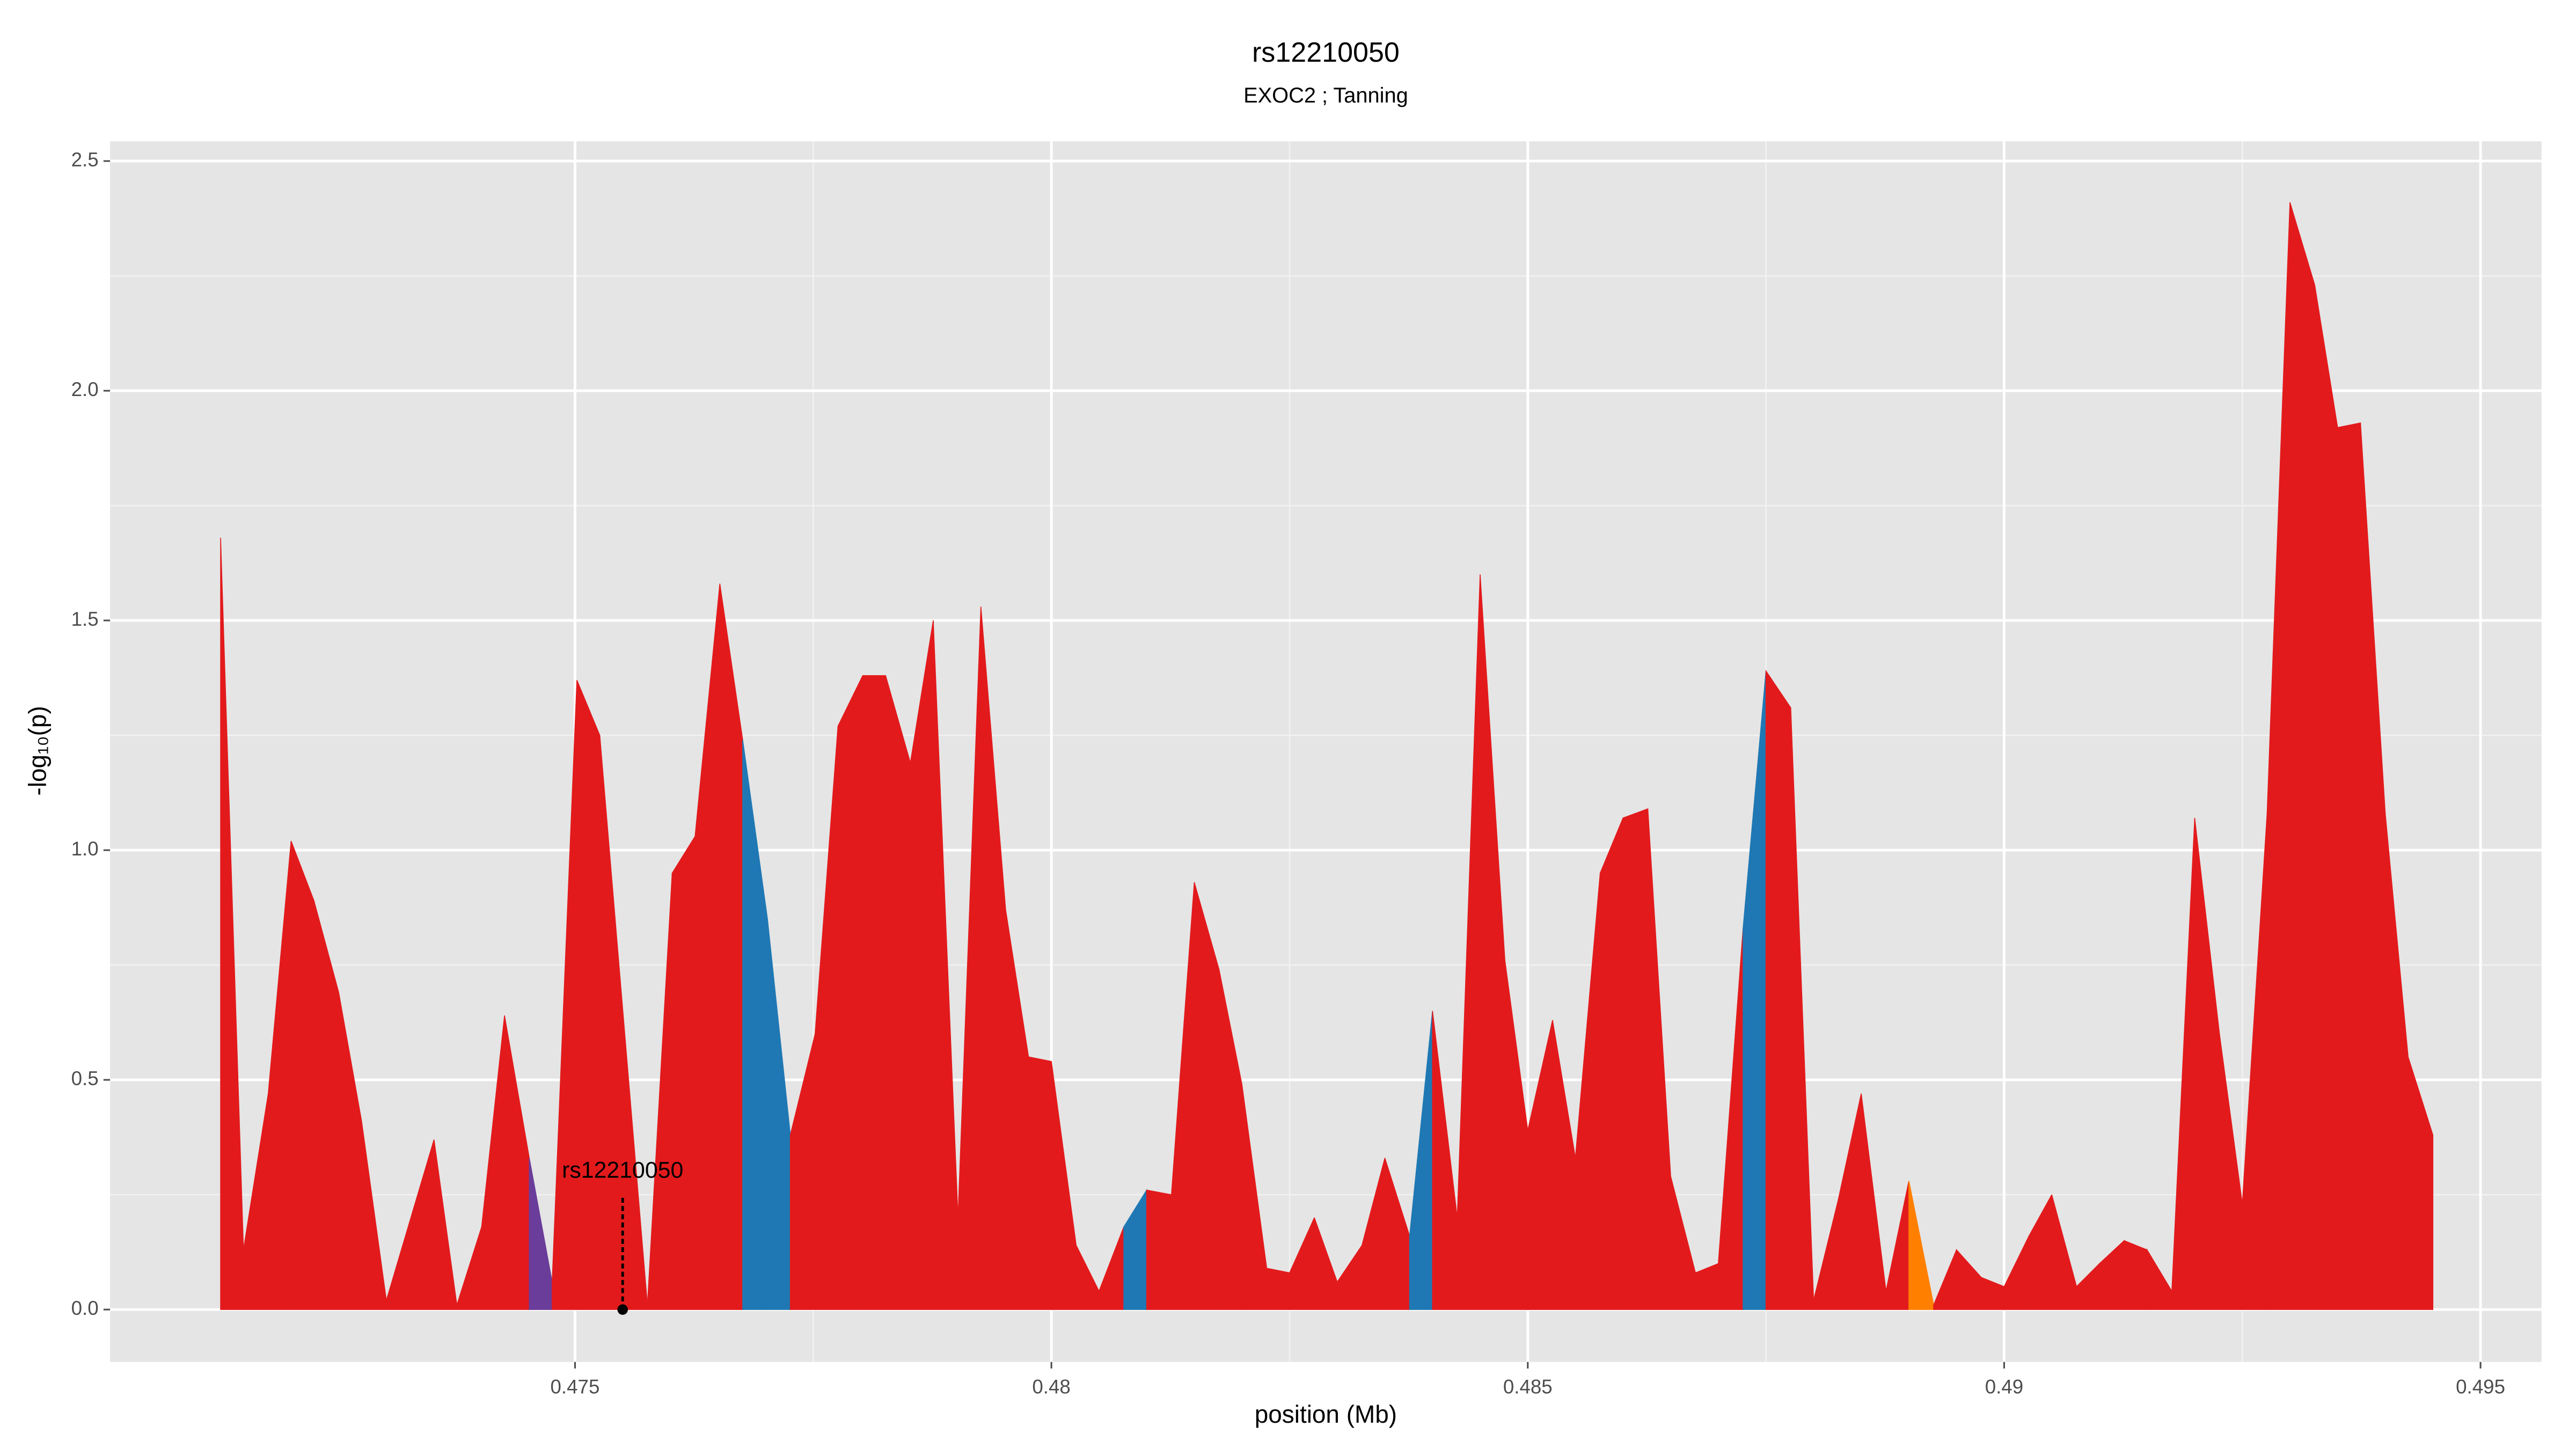  I want to click on x-tick-label: 0.49, so click(2004, 1386).